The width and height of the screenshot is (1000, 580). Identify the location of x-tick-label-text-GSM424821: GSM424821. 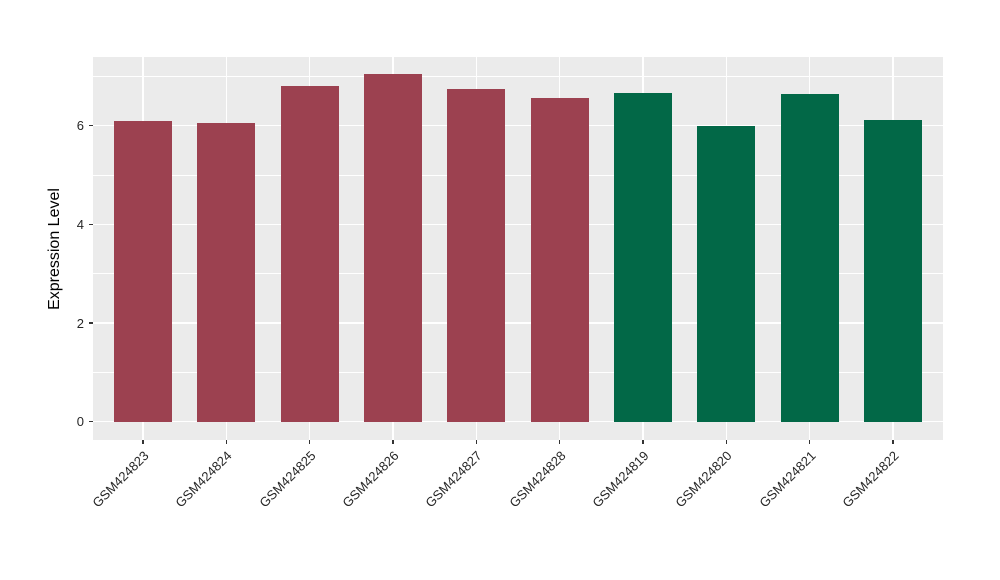
(787, 479).